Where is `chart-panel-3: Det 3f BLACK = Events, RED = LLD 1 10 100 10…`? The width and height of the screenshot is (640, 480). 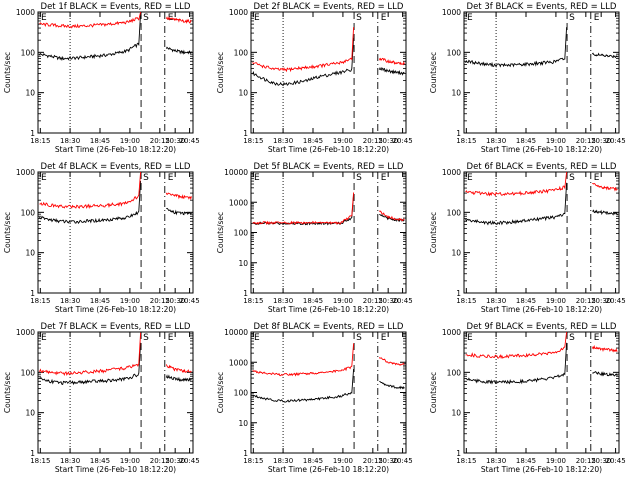 chart-panel-3: Det 3f BLACK = Events, RED = LLD 1 10 100 10… is located at coordinates (527, 78).